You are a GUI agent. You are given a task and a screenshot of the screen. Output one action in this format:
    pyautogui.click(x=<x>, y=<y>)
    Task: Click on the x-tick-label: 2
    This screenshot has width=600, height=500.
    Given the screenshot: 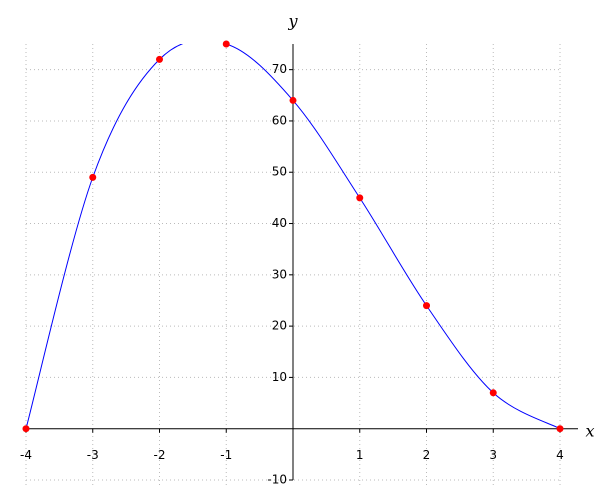 What is the action you would take?
    pyautogui.click(x=427, y=455)
    